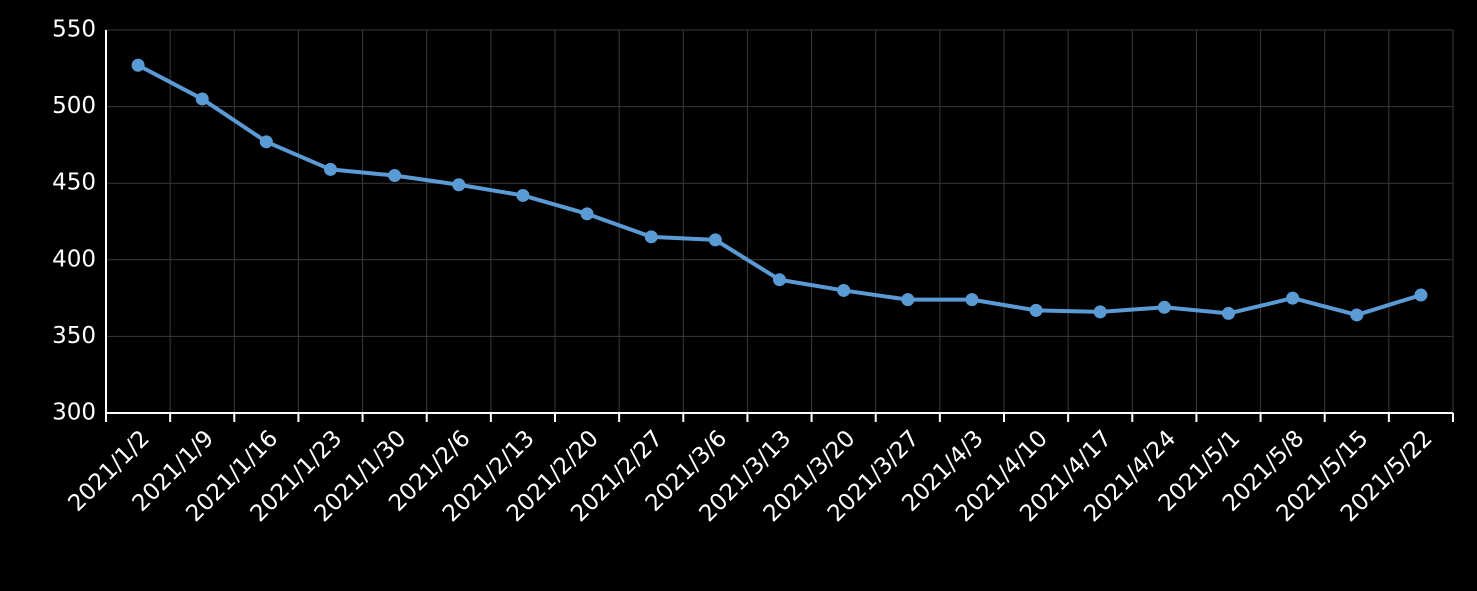  What do you see at coordinates (74, 336) in the screenshot?
I see `y-tick-label: 350` at bounding box center [74, 336].